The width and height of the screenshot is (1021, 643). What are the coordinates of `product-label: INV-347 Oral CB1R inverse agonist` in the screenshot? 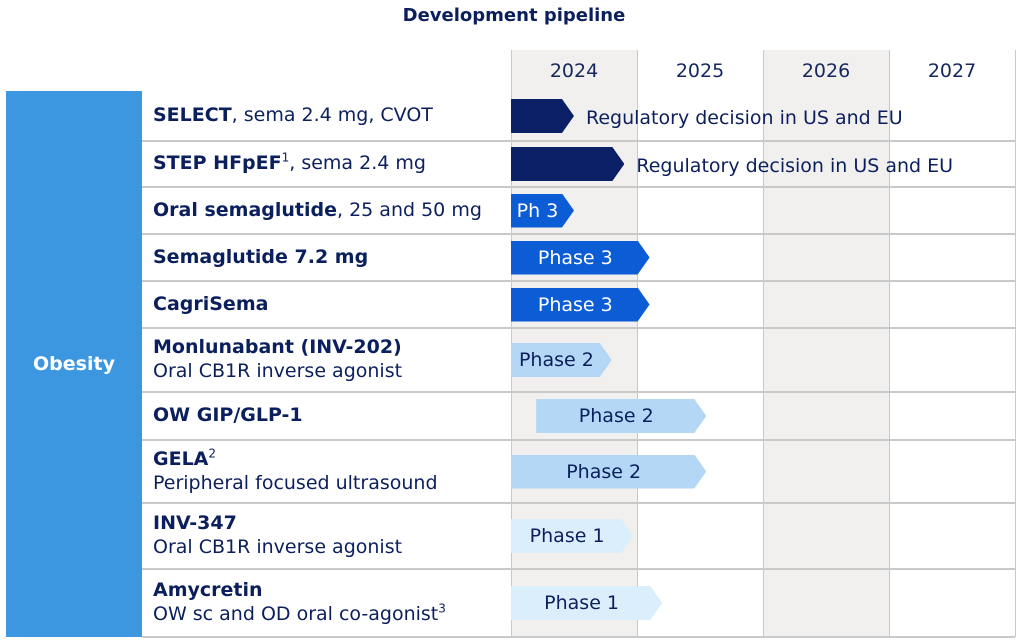 It's located at (277, 535).